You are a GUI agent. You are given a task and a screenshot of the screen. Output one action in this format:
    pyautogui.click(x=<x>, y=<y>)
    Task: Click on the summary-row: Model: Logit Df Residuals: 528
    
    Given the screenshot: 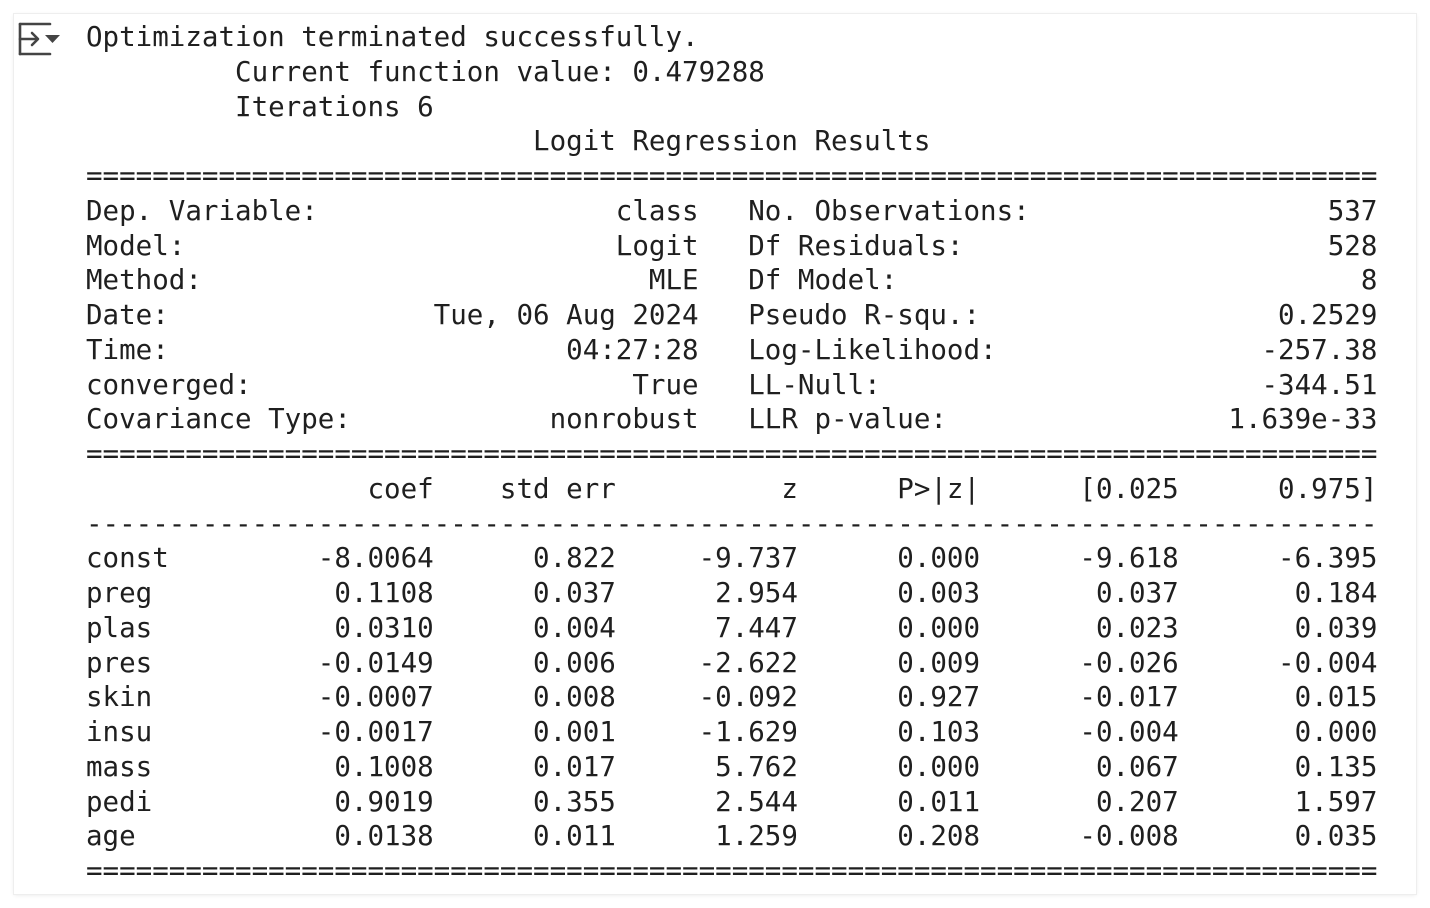 What is the action you would take?
    pyautogui.click(x=732, y=245)
    